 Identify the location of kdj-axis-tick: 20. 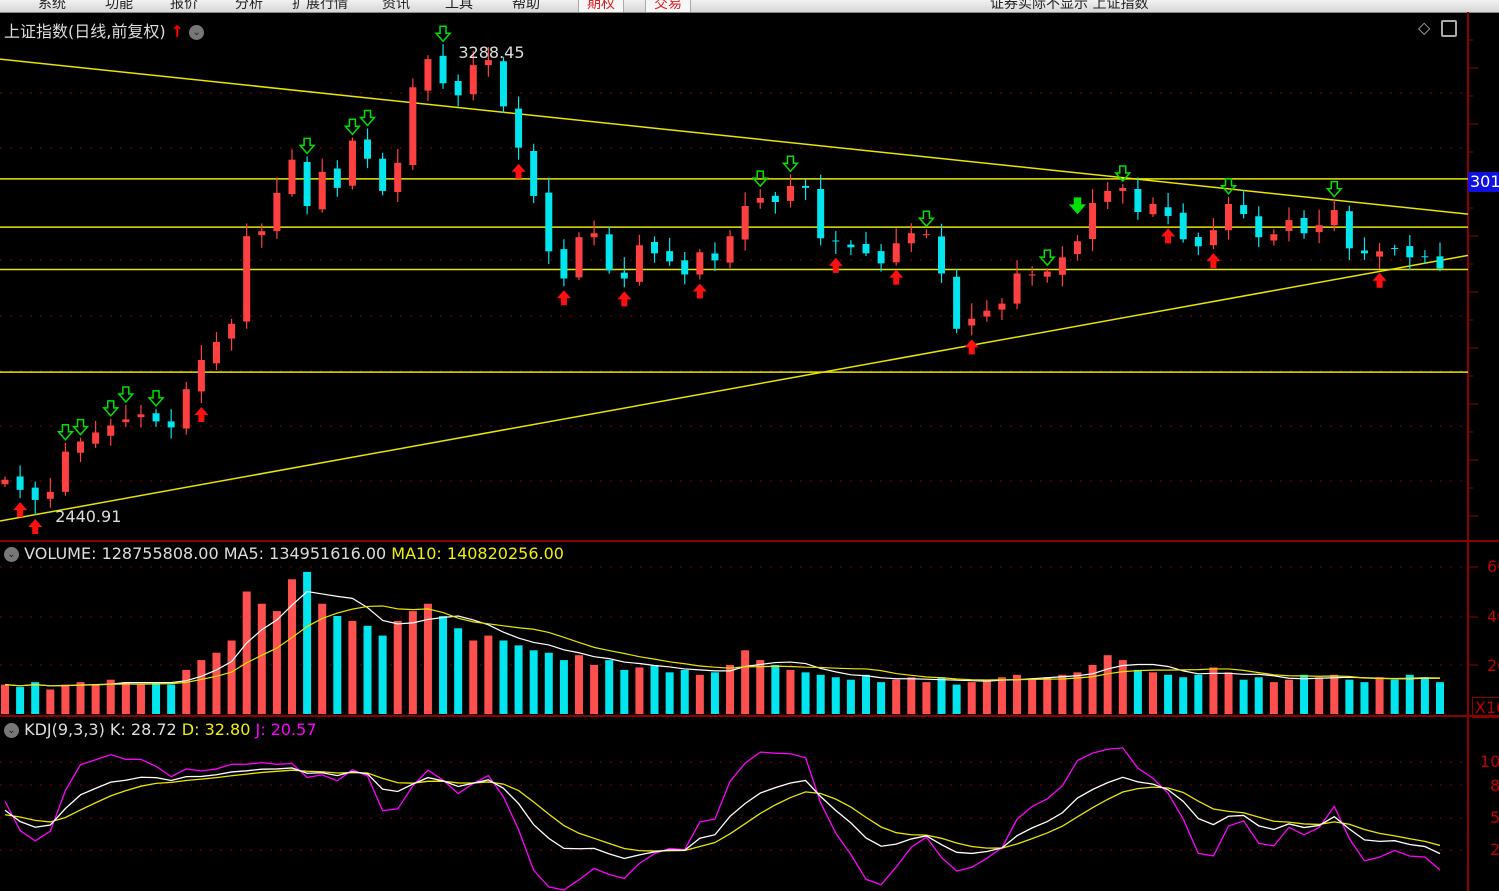
(1494, 849).